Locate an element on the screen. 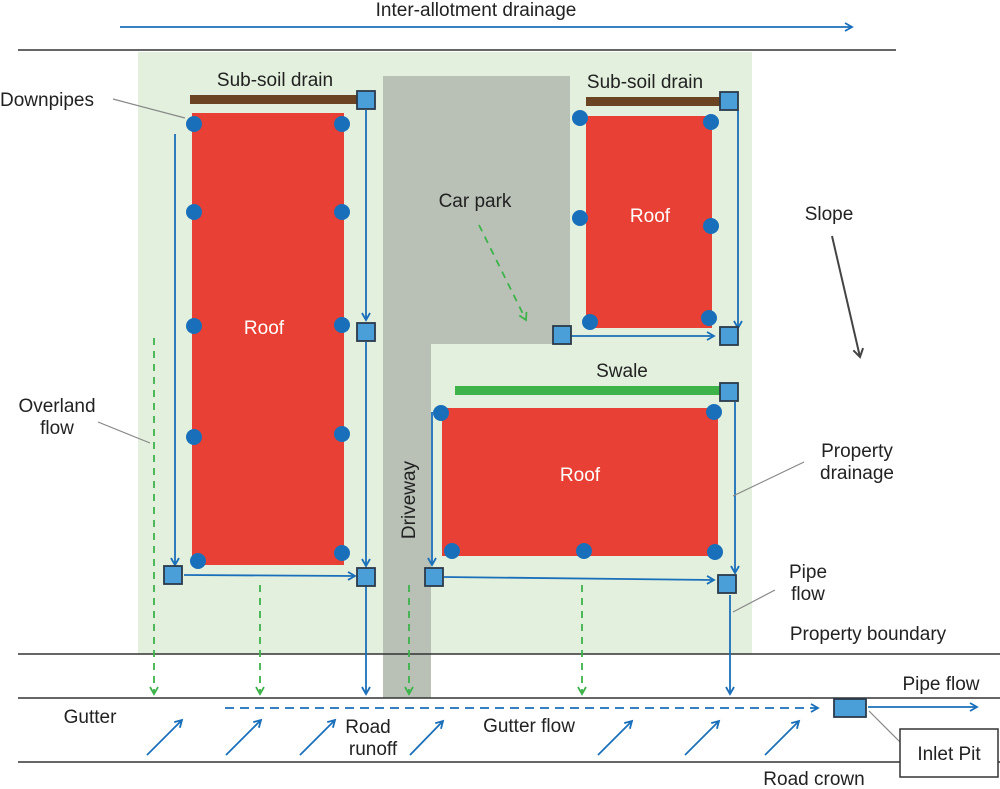 The image size is (1000, 789). roof-top-right-label: Roof is located at coordinates (650, 216).